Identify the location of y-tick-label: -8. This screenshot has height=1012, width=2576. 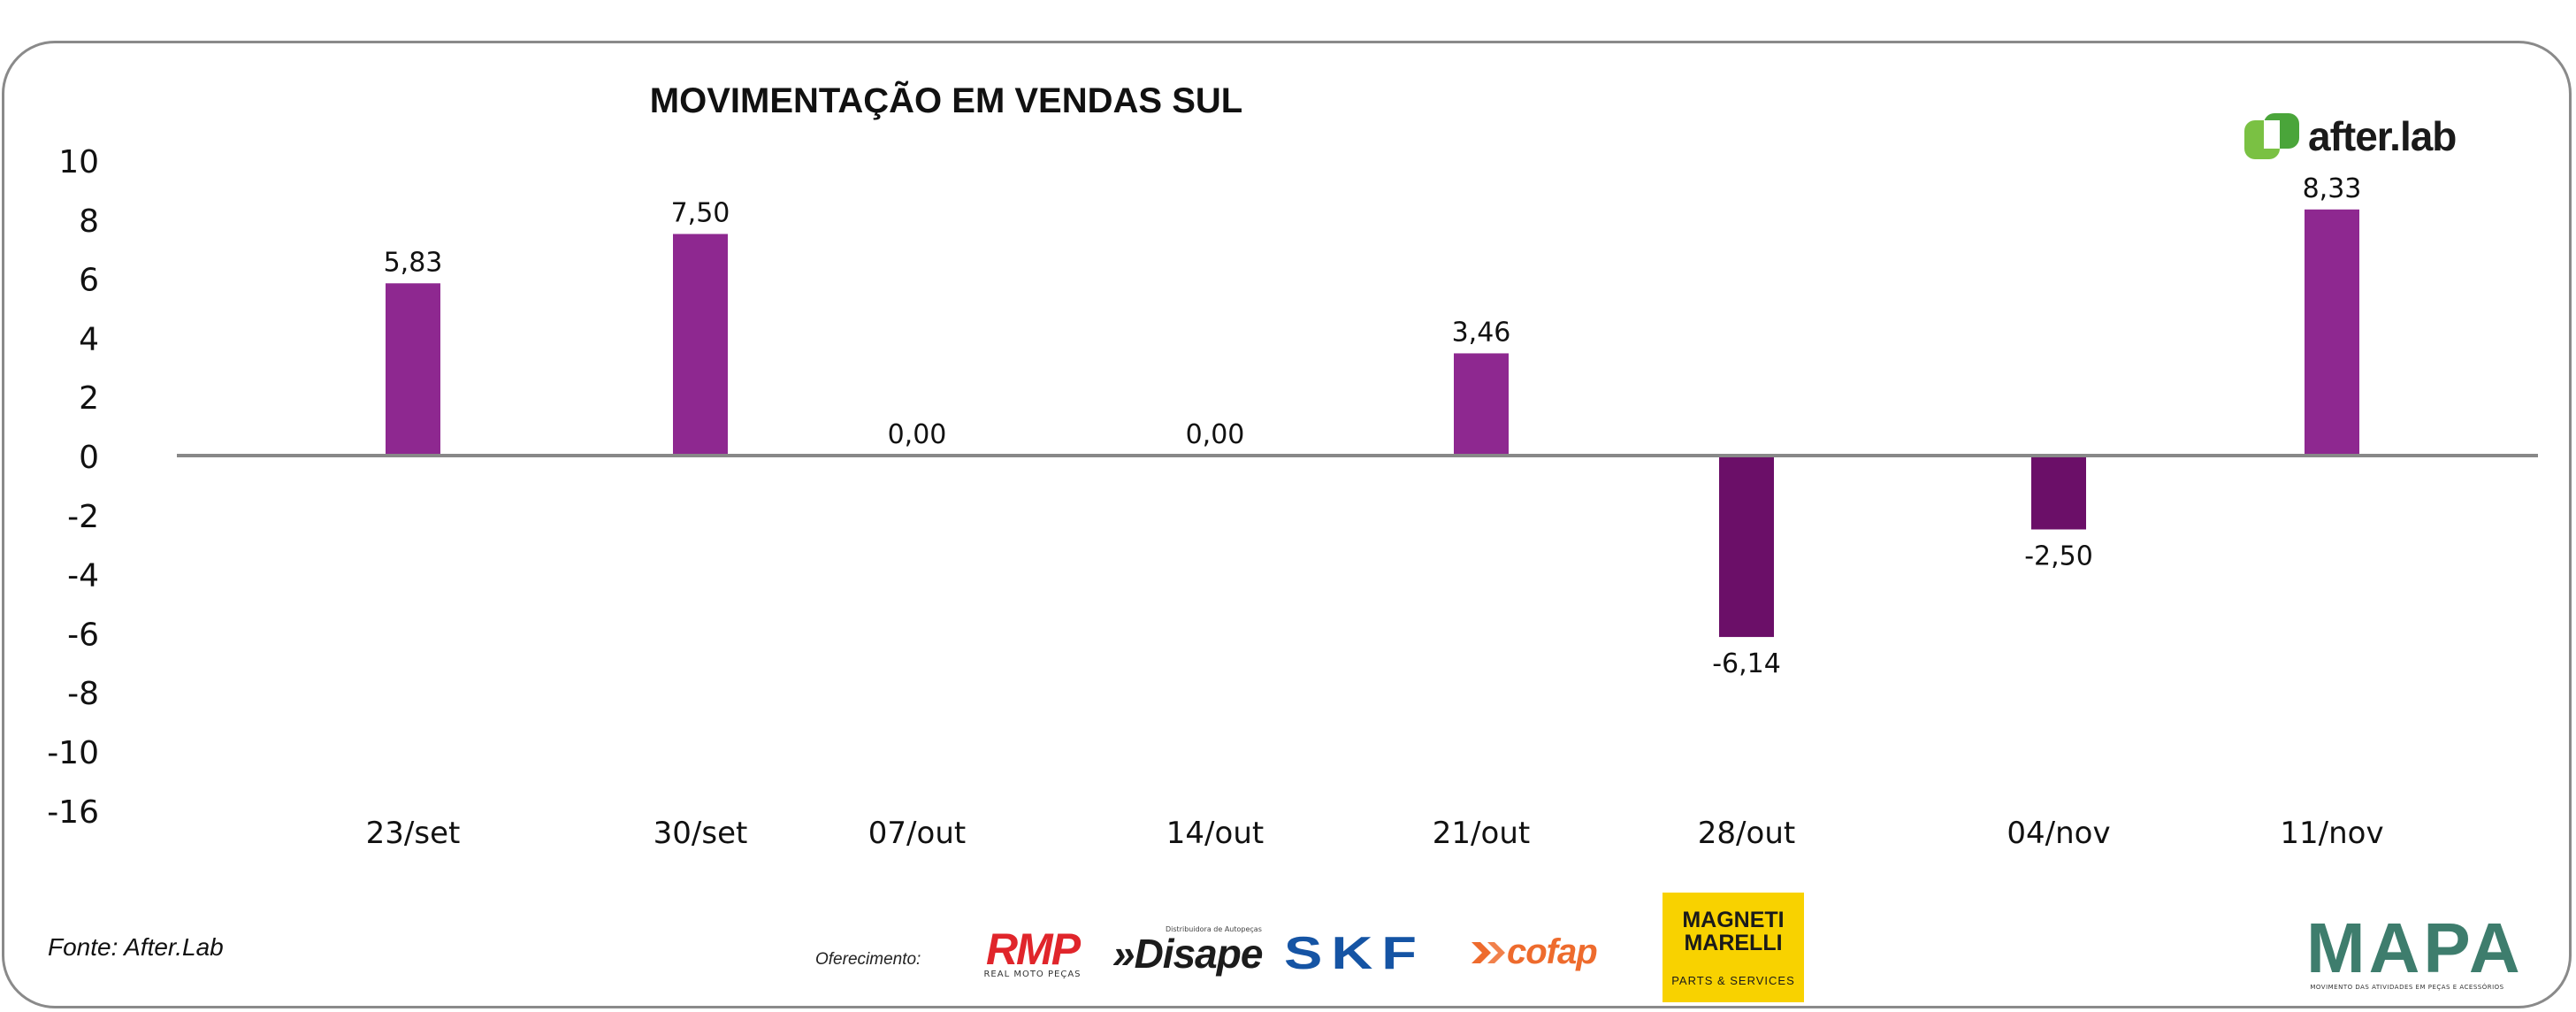
(83, 694).